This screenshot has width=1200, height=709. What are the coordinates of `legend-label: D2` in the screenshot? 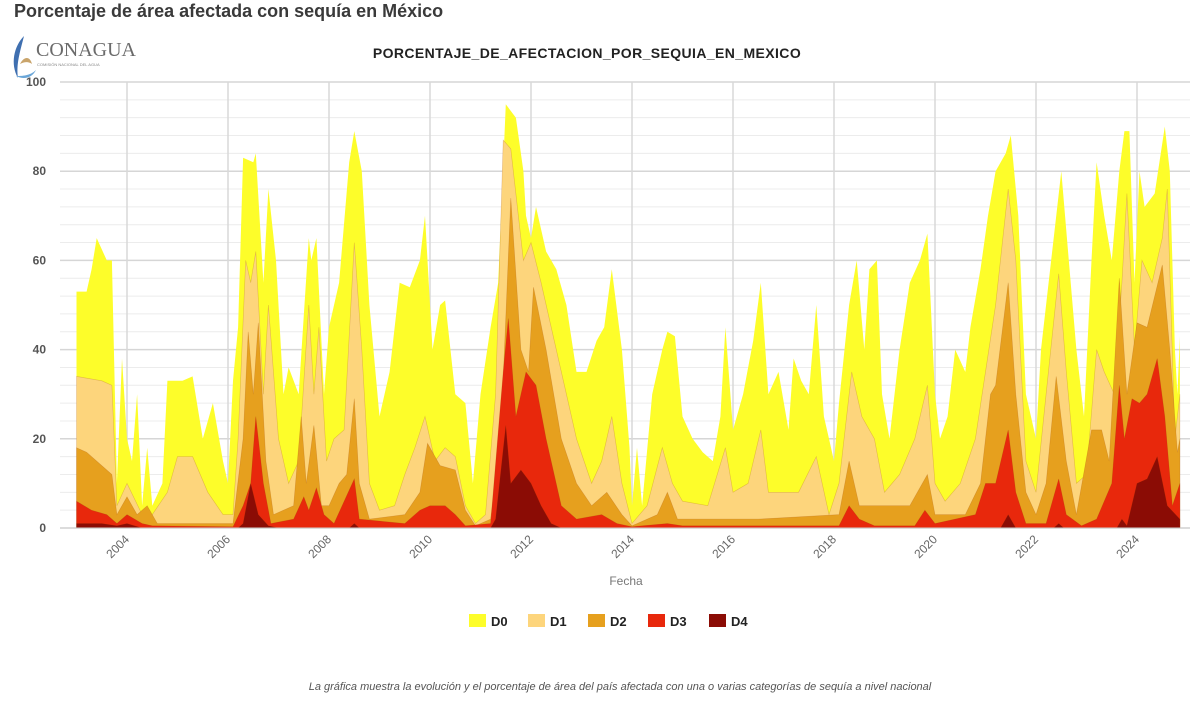 It's located at (618, 621).